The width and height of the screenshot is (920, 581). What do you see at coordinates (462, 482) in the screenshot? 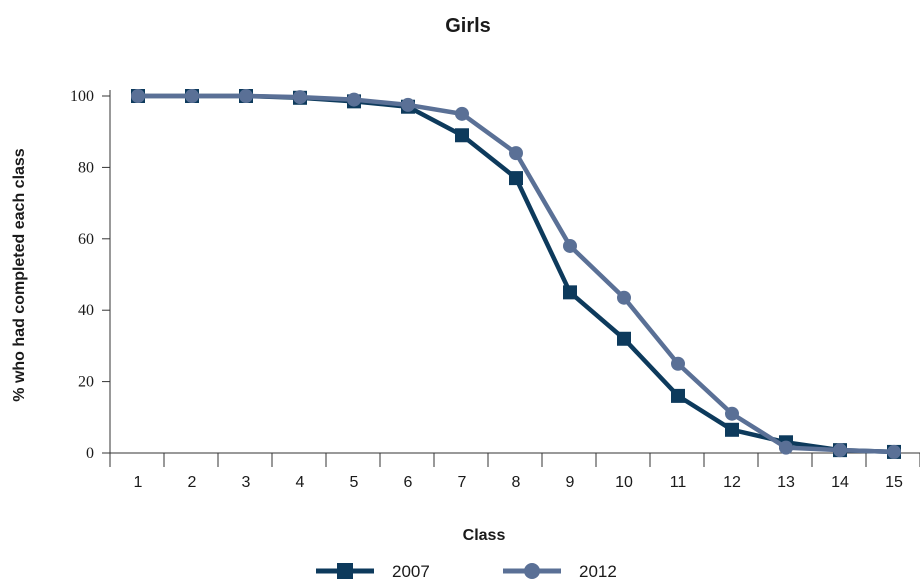
I see `x-tick-label: 7` at bounding box center [462, 482].